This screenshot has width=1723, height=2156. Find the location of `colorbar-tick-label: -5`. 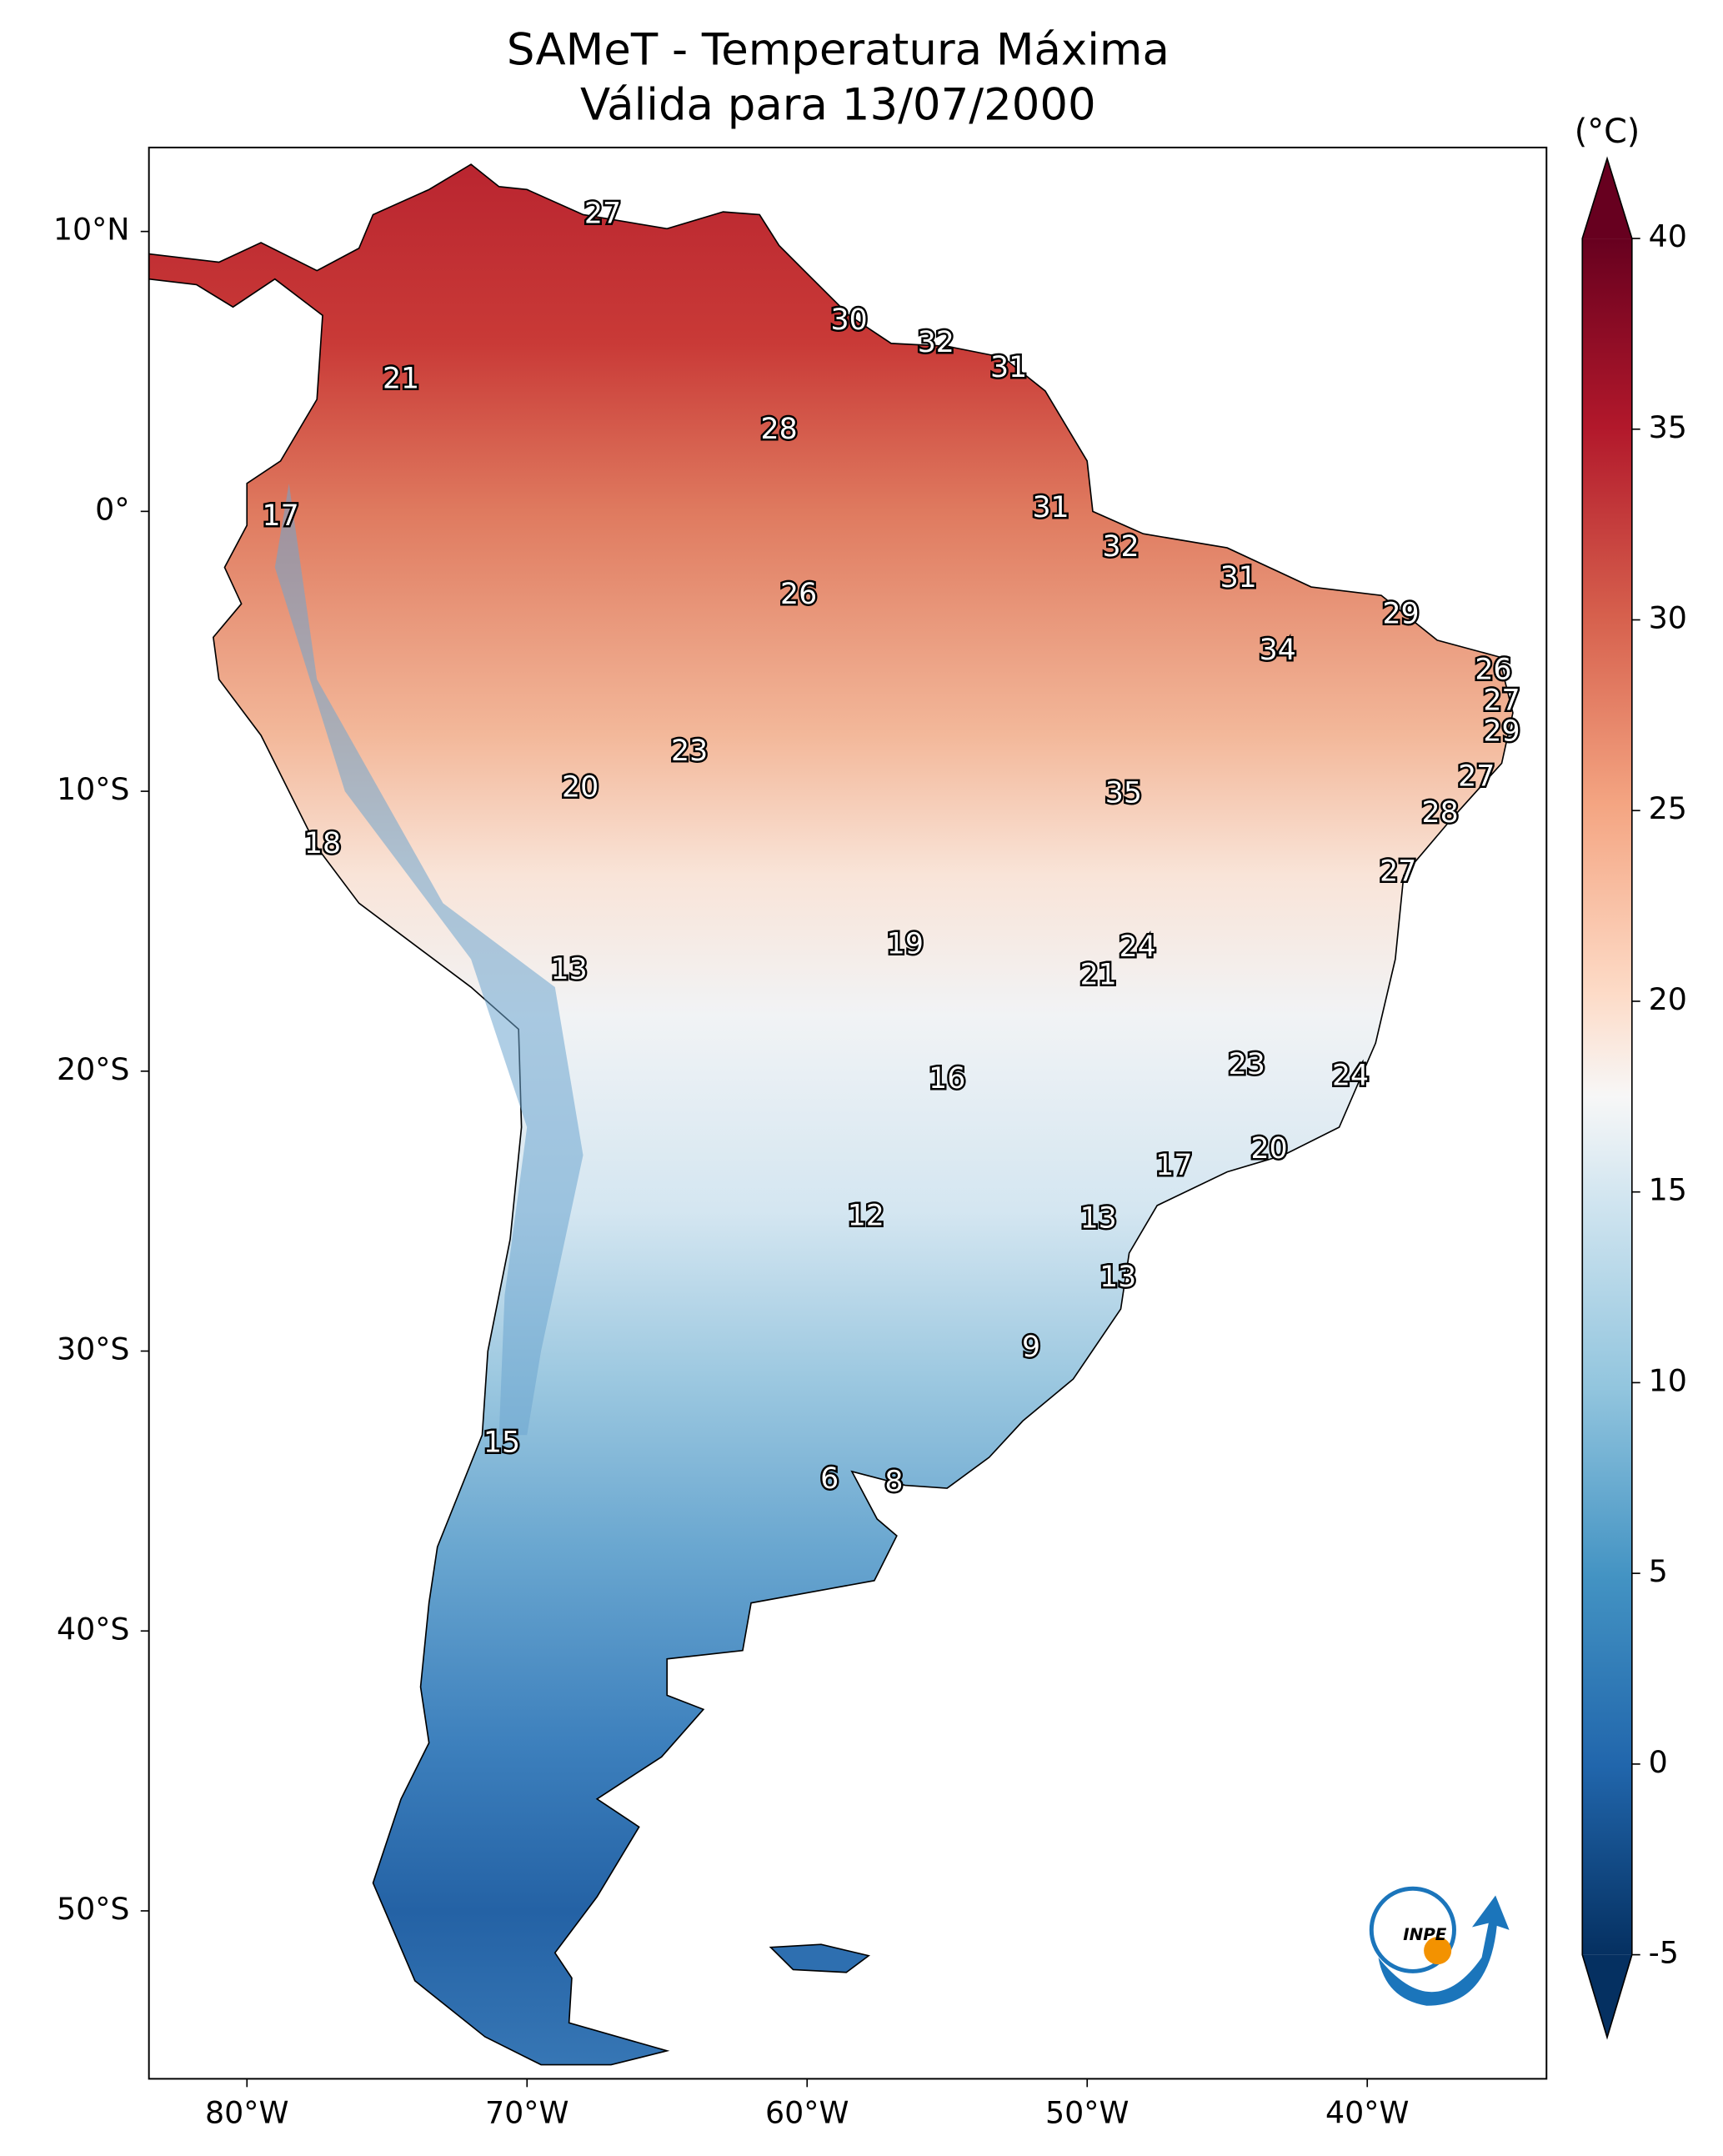

colorbar-tick-label: -5 is located at coordinates (1664, 1953).